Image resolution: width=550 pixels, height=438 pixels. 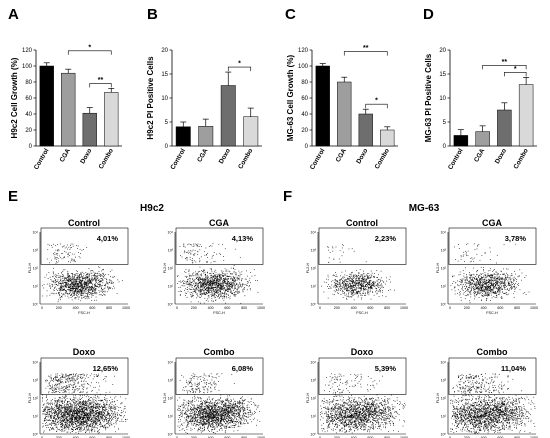 I want to click on flow-x-tick-label: 400, so click(x=211, y=308).